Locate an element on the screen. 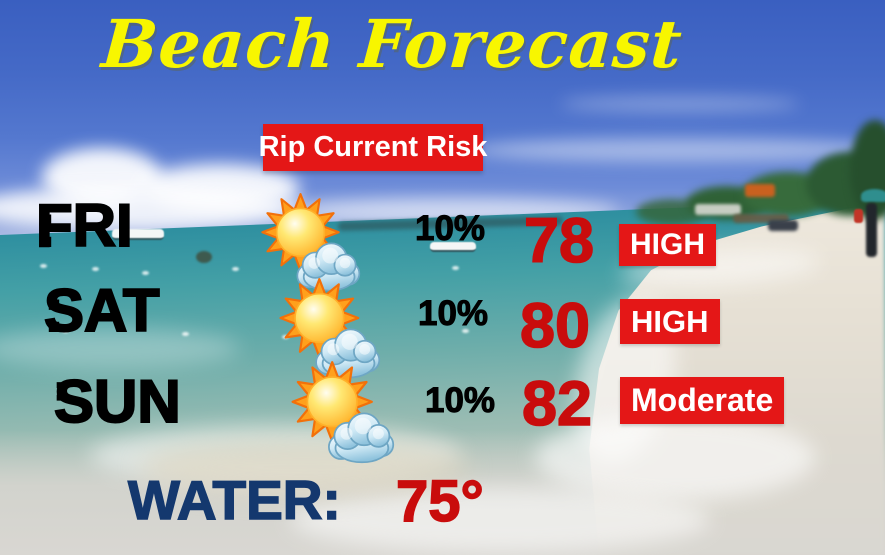  parked-vehicle is located at coordinates (783, 225).